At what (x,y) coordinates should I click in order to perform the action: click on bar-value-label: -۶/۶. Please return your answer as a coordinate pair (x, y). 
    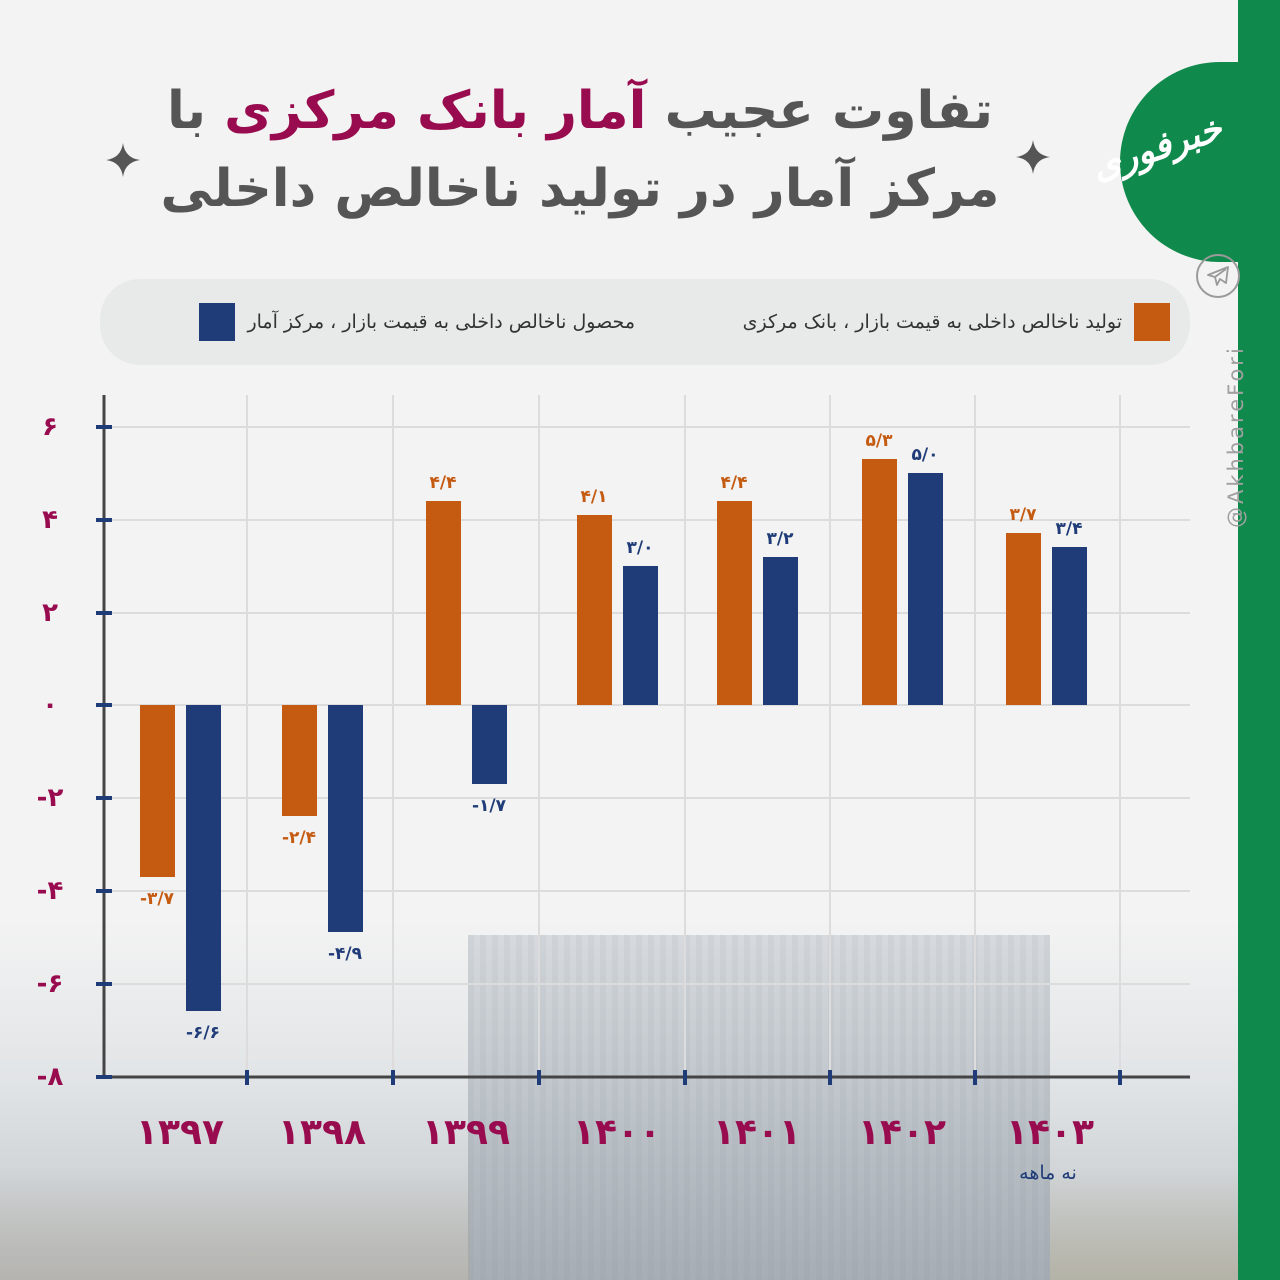
    Looking at the image, I should click on (203, 1033).